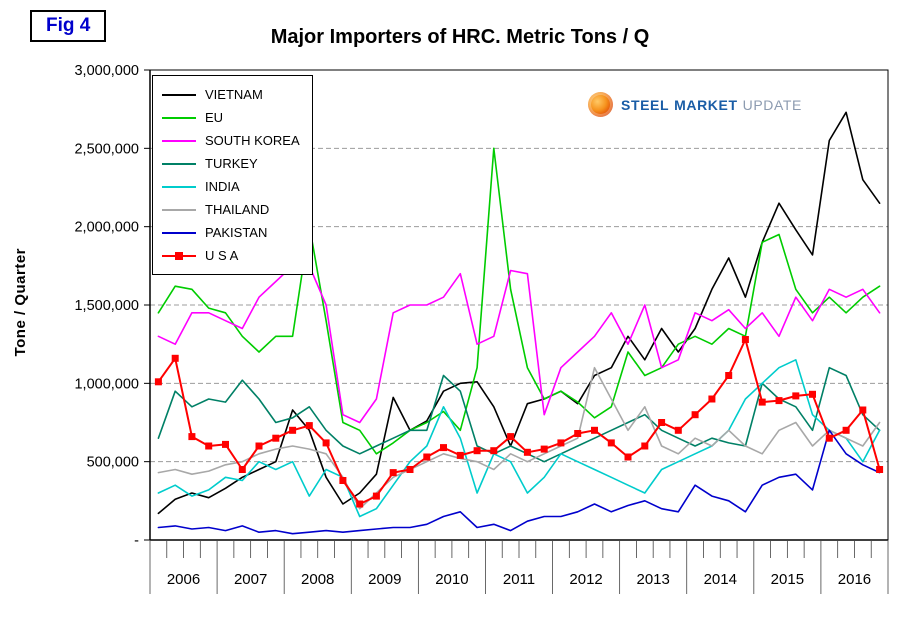 This screenshot has height=622, width=910. What do you see at coordinates (772, 104) in the screenshot?
I see `logo-text-update: UPDATE` at bounding box center [772, 104].